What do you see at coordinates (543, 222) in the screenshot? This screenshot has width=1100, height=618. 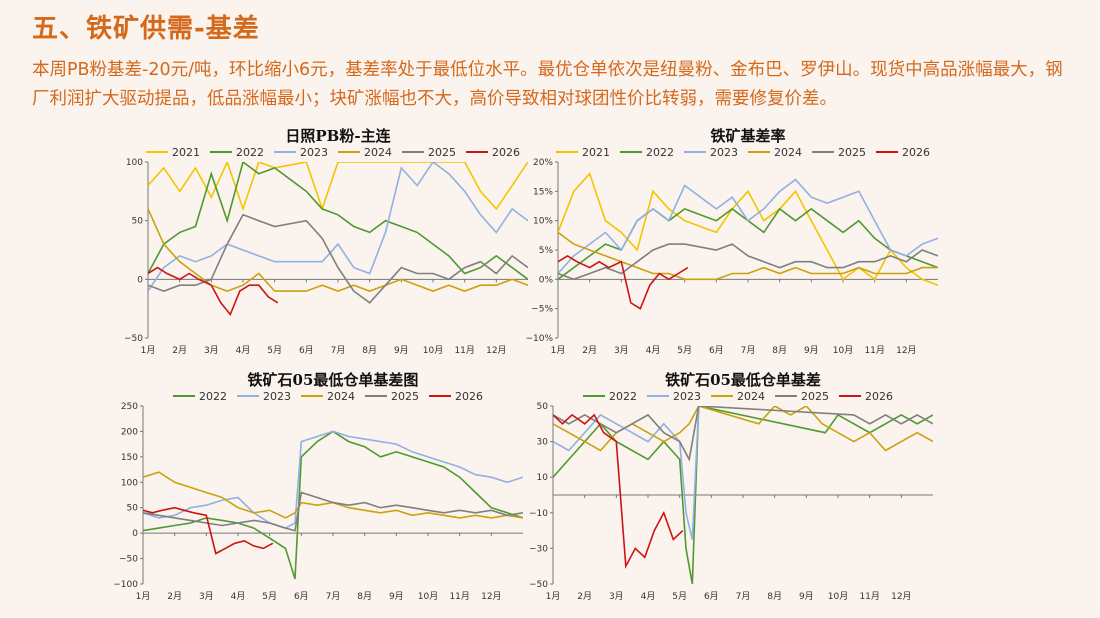 I see `y-tick-label: 10%` at bounding box center [543, 222].